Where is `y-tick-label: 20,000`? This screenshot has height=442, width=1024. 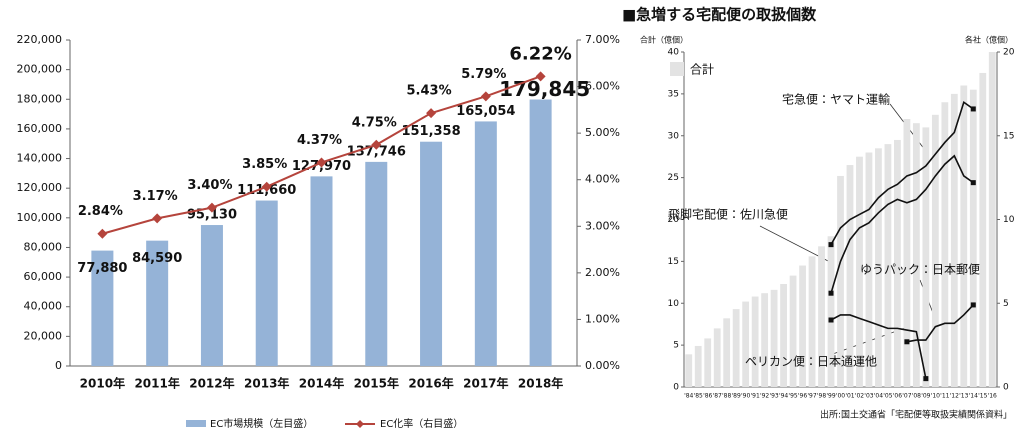 y-tick-label: 20,000 is located at coordinates (43, 335).